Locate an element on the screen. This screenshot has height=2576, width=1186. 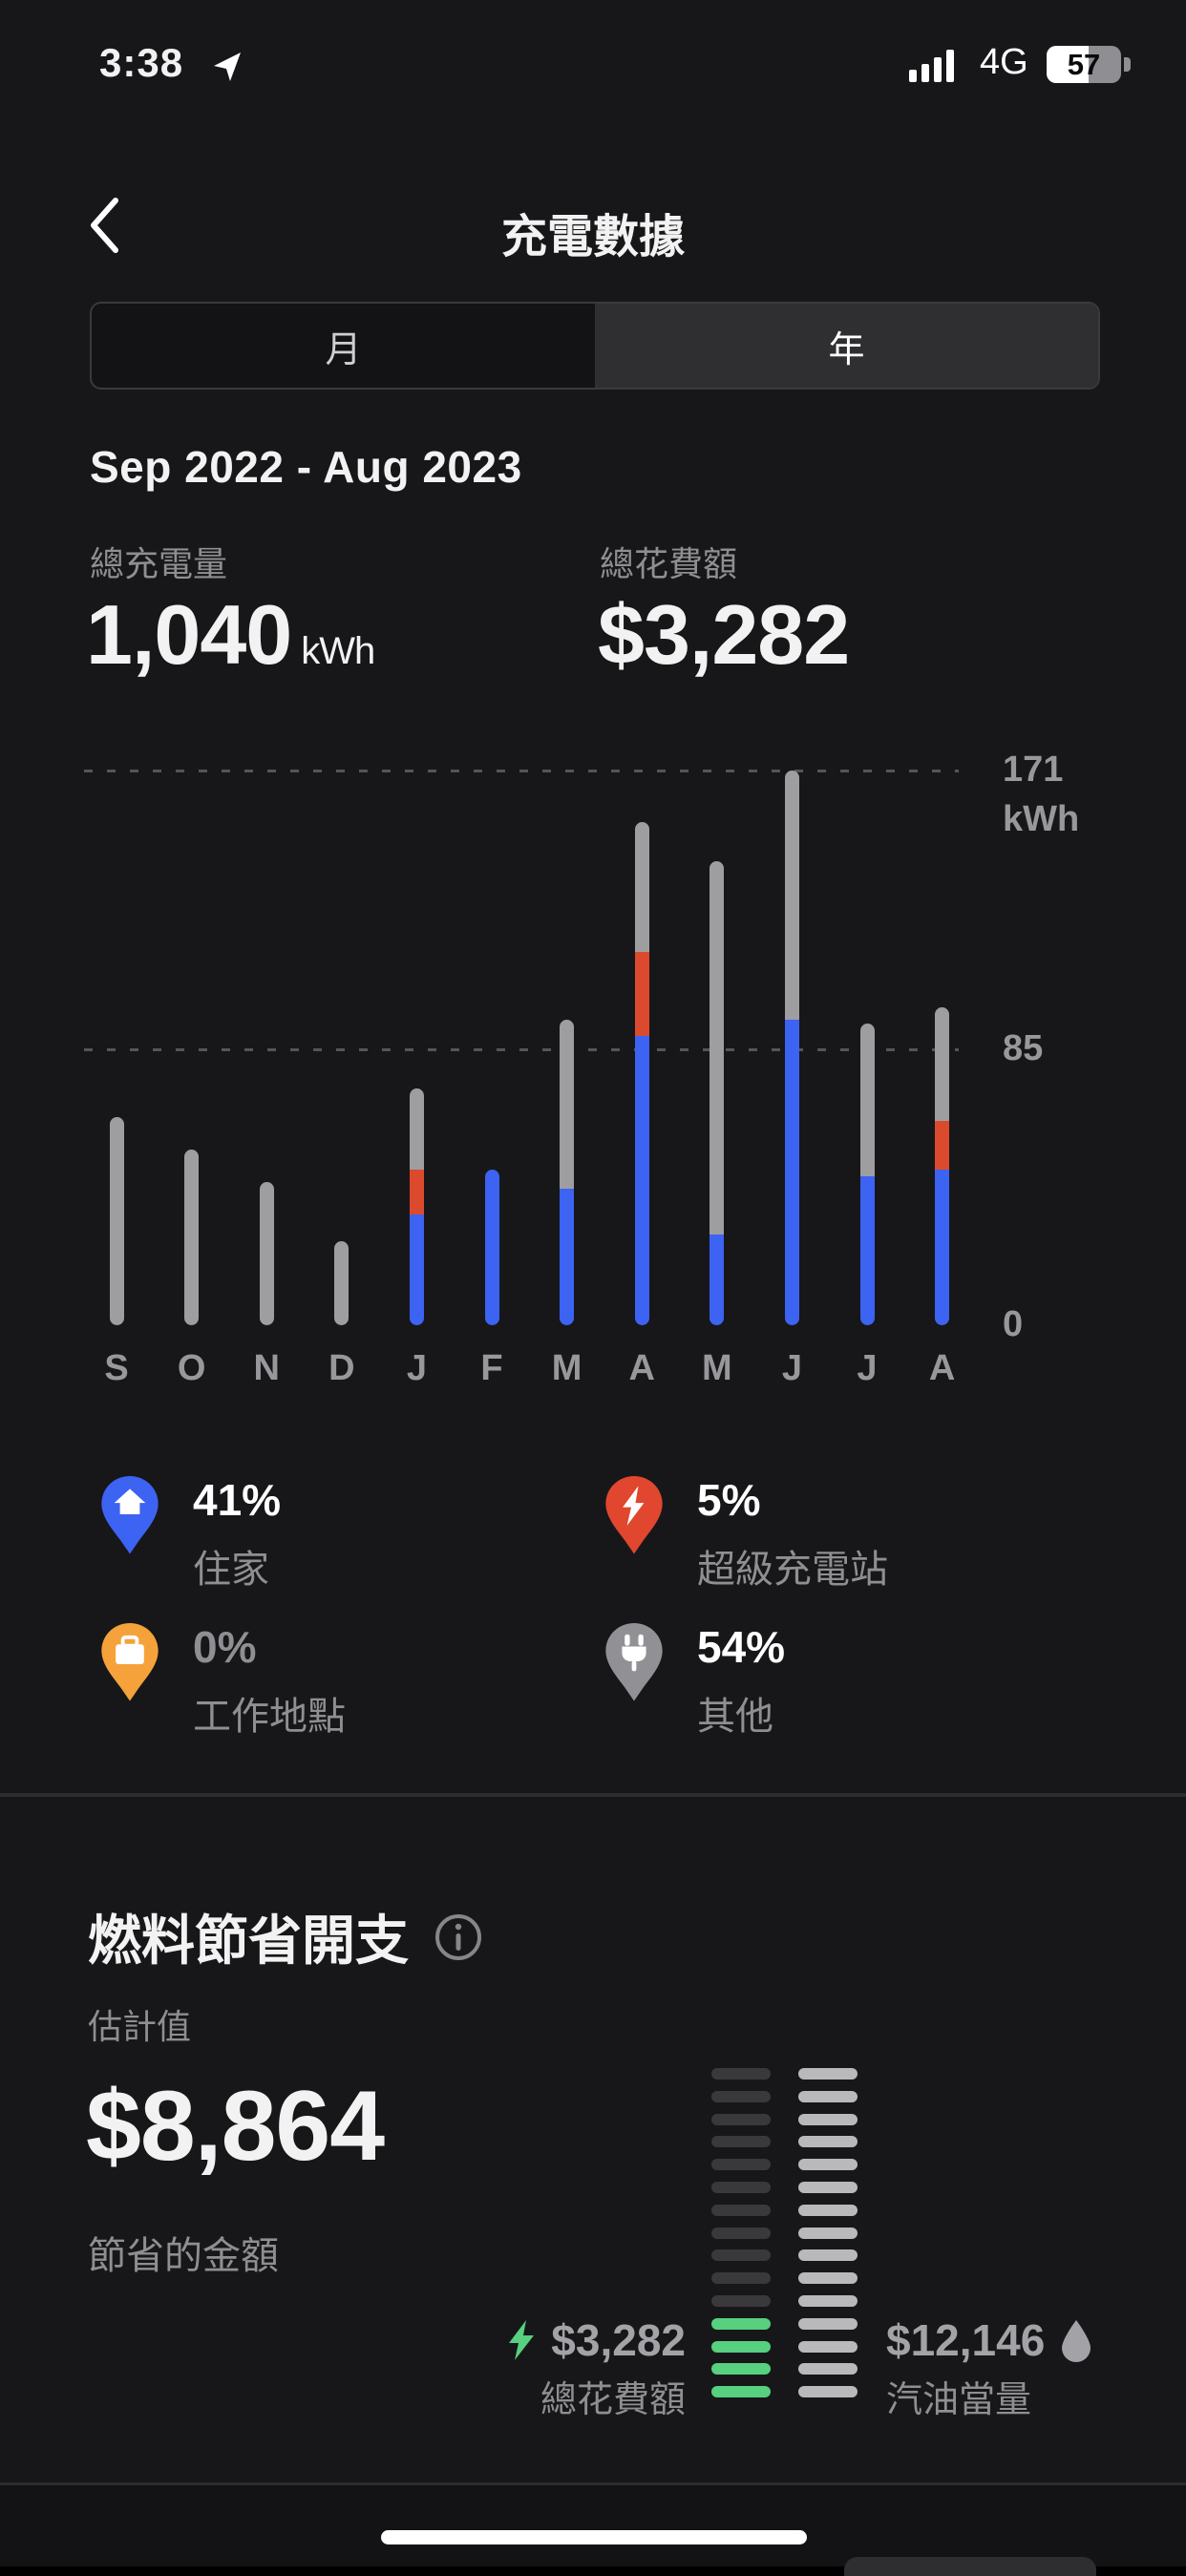
tab-year: 年 is located at coordinates (847, 346).